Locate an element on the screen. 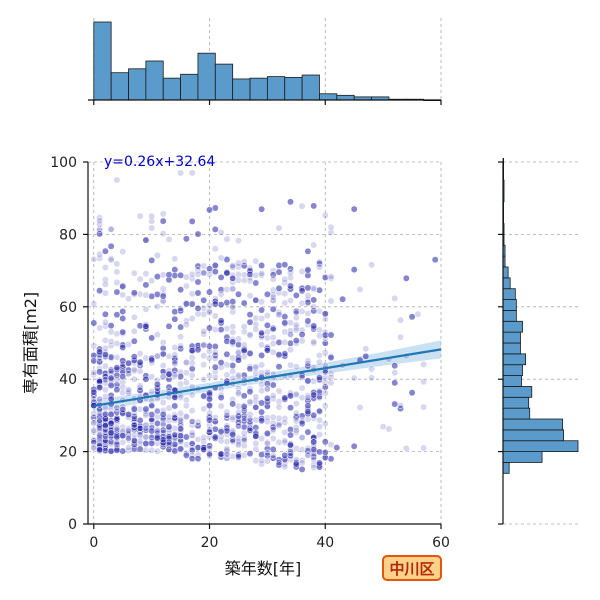  regression-equation: y=0.26x+32.64 is located at coordinates (159, 162).